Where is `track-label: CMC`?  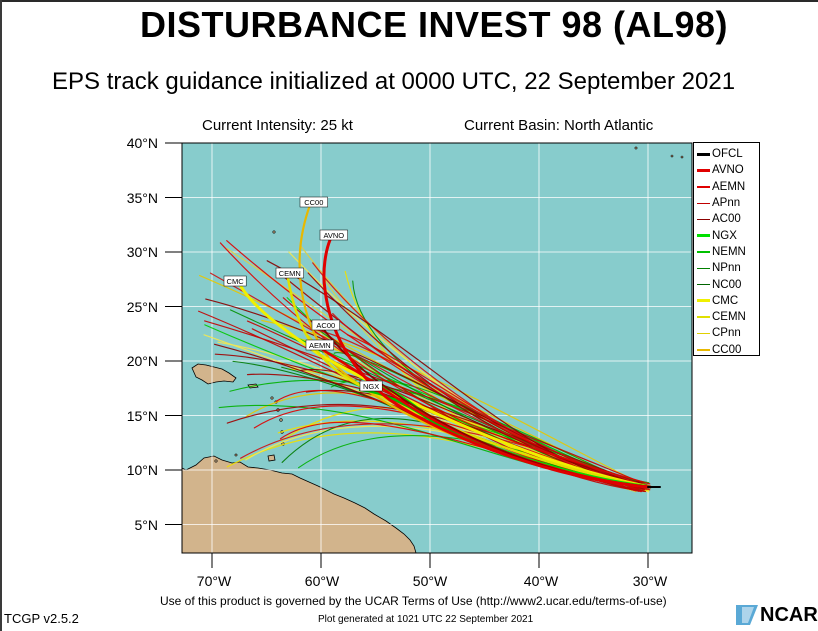 track-label: CMC is located at coordinates (236, 281).